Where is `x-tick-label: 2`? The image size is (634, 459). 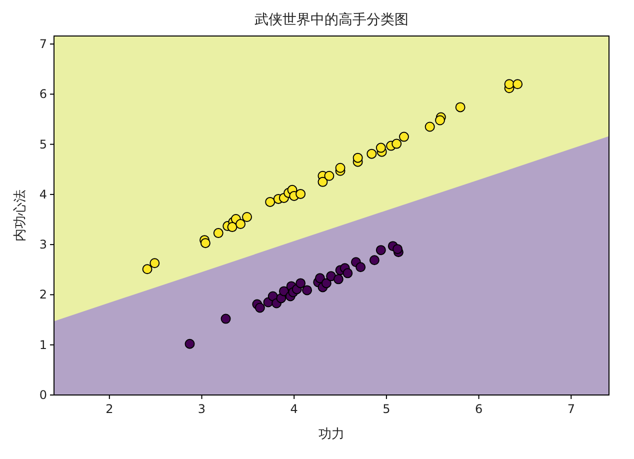 x-tick-label: 2 is located at coordinates (110, 409).